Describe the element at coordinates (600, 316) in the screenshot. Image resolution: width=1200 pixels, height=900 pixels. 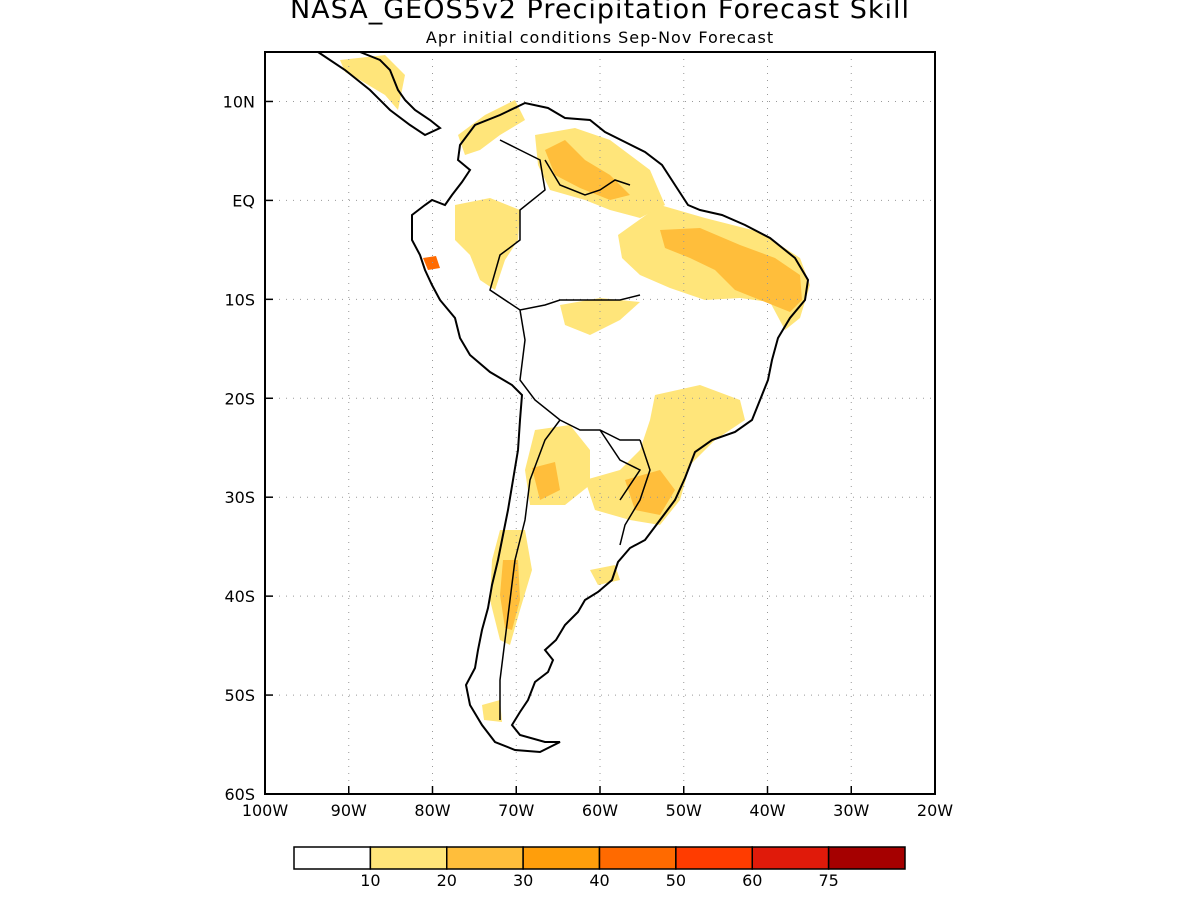
I see `skill-area-central-brazil` at that location.